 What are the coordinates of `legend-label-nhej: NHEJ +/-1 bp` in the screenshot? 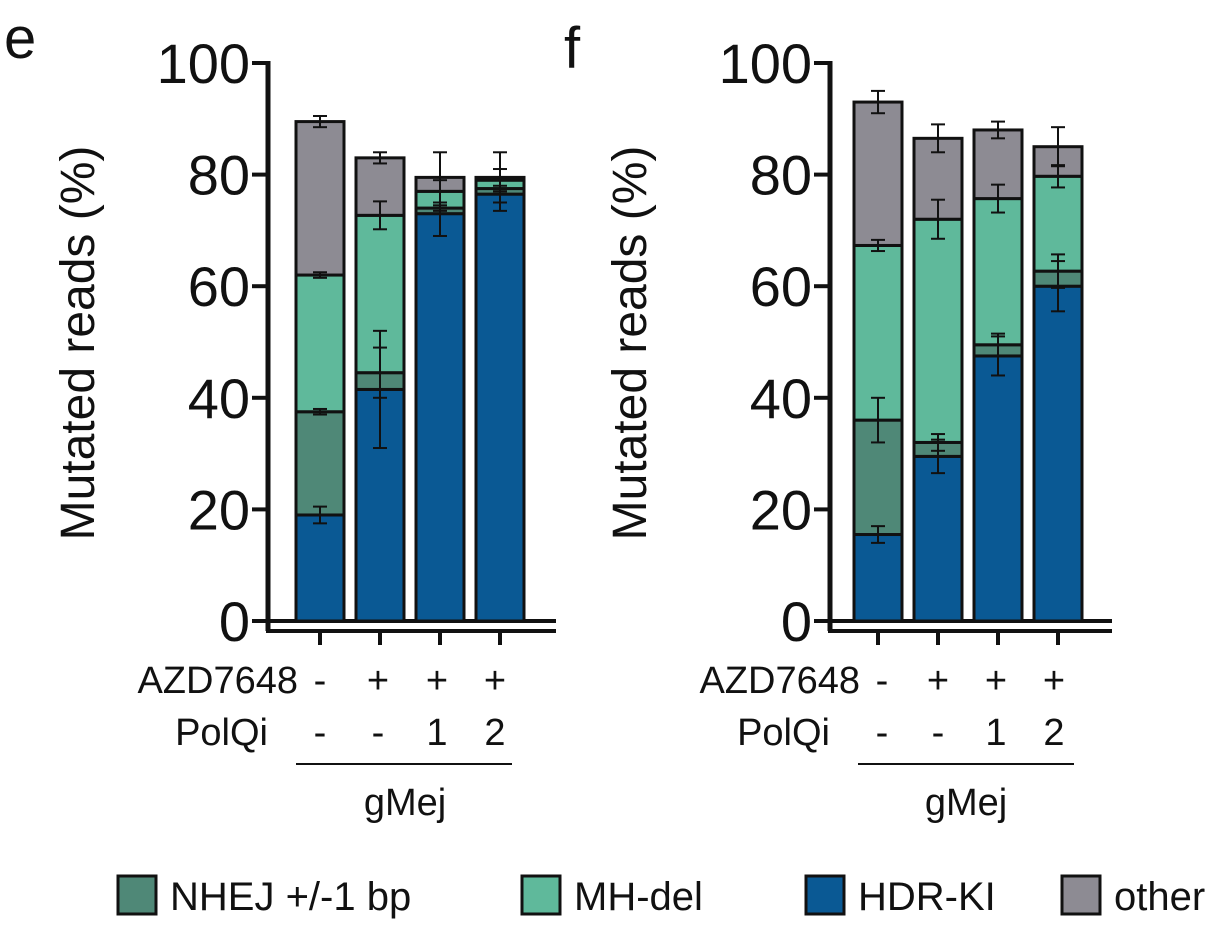 It's located at (290, 897).